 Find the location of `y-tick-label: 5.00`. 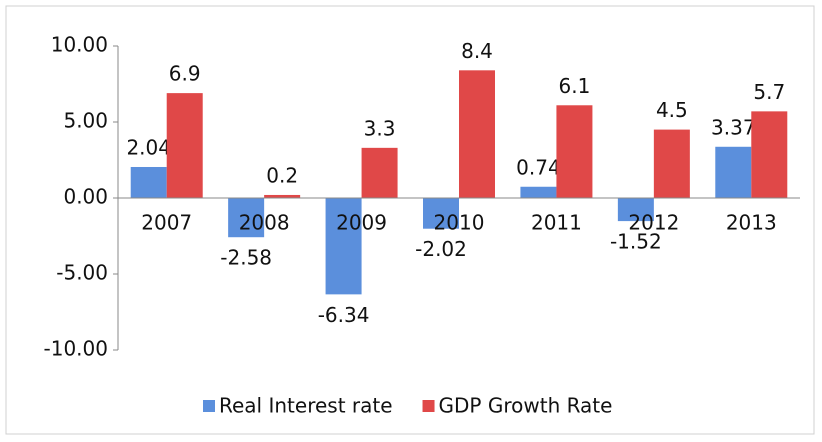

y-tick-label: 5.00 is located at coordinates (85, 121).